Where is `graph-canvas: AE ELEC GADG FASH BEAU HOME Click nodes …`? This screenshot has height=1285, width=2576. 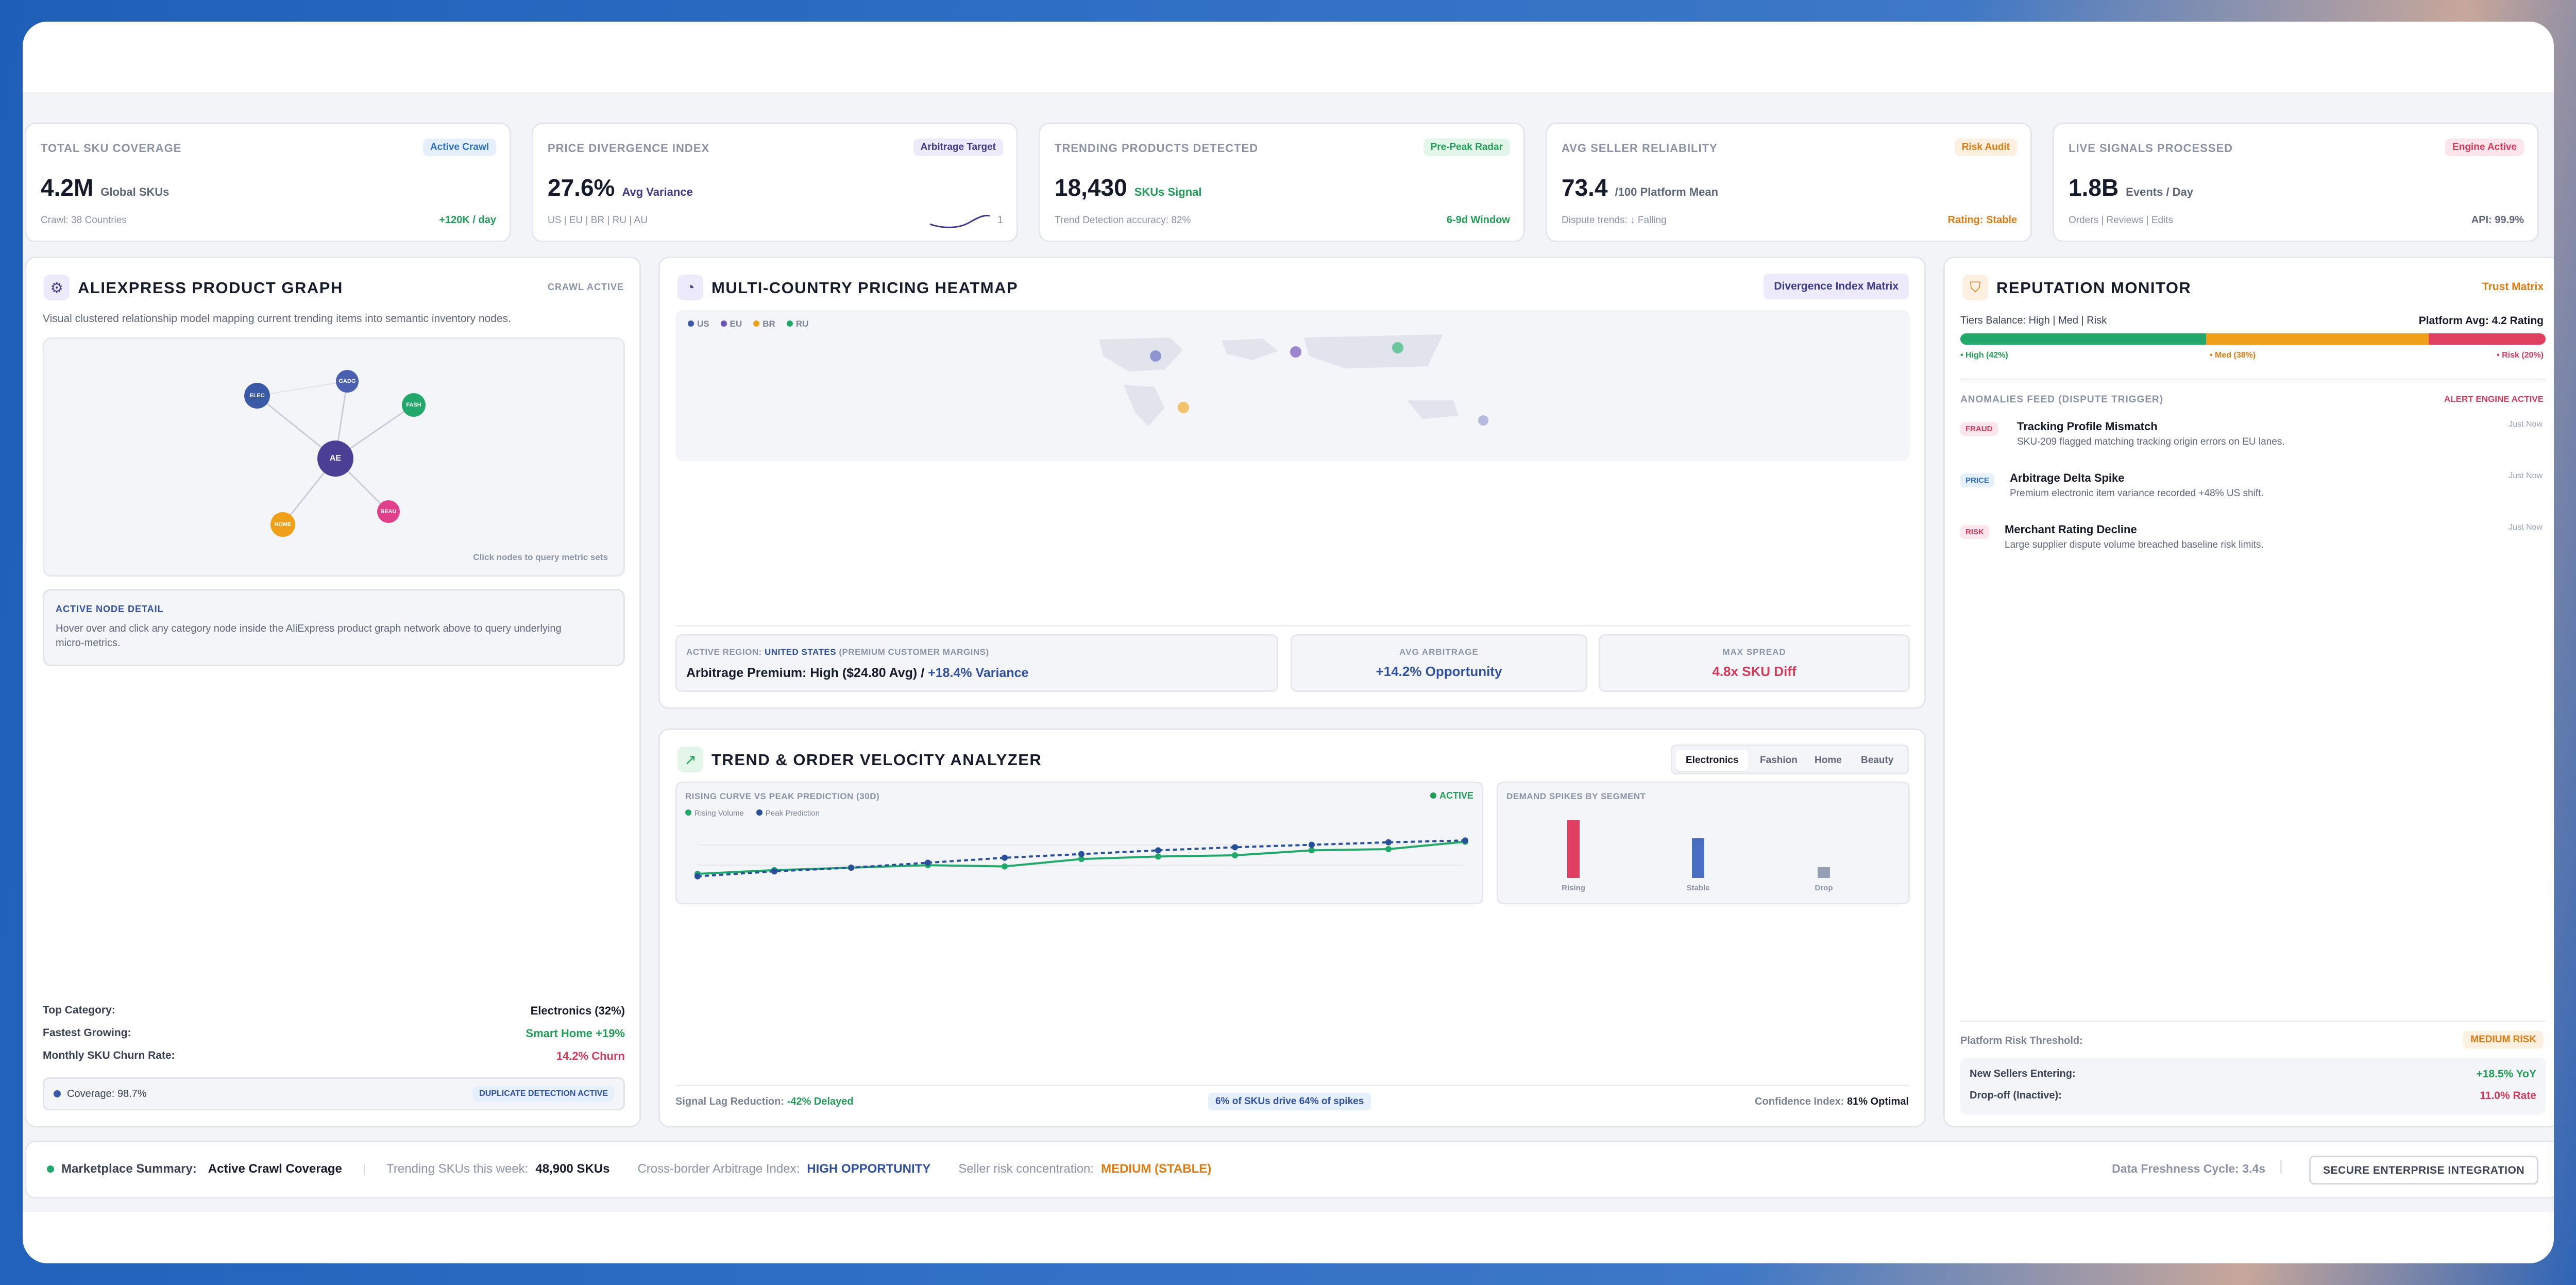
graph-canvas: AE ELEC GADG FASH BEAU HOME Click nodes … is located at coordinates (334, 457).